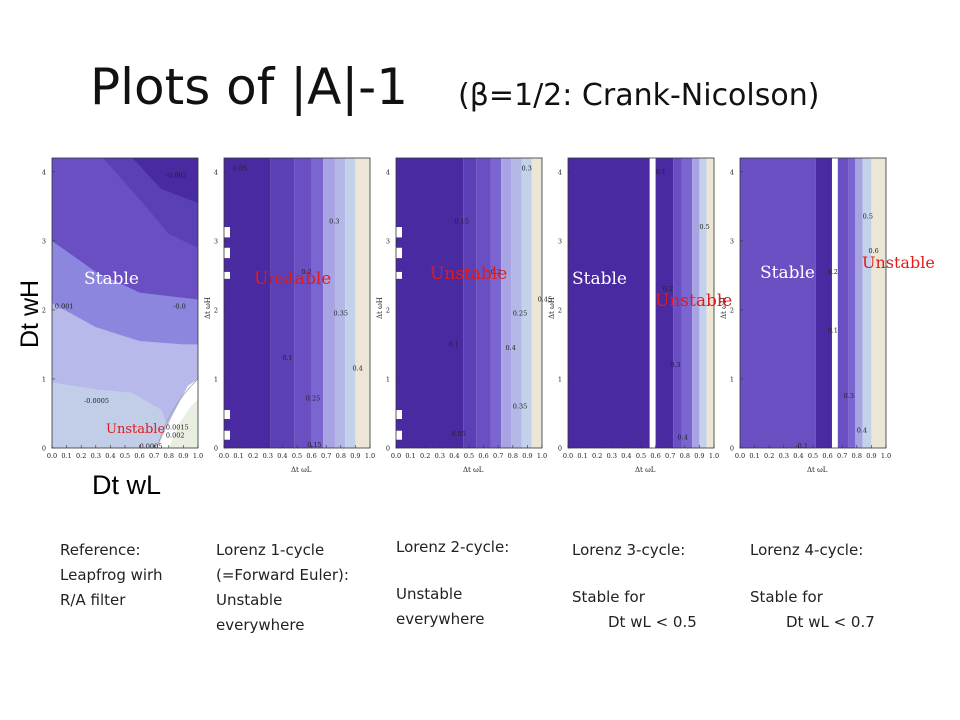  I want to click on unstable-region, so click(183, 423).